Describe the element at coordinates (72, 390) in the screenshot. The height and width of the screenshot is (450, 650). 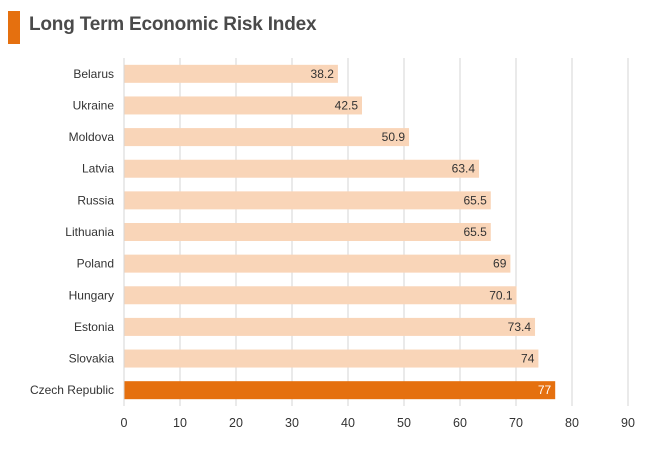
I see `category-label-czech-republic: Czech Republic` at that location.